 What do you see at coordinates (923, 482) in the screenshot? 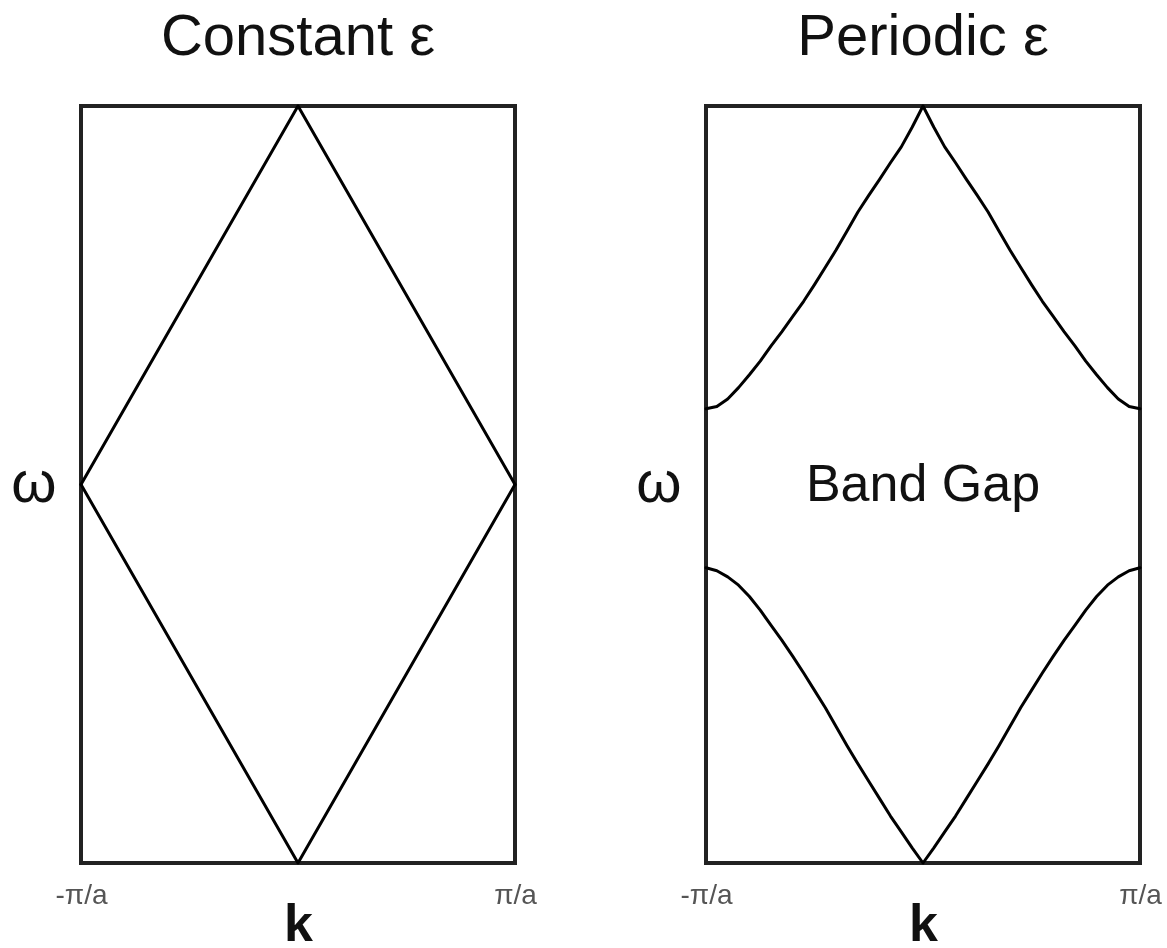
I see `annotation: Band Gap` at bounding box center [923, 482].